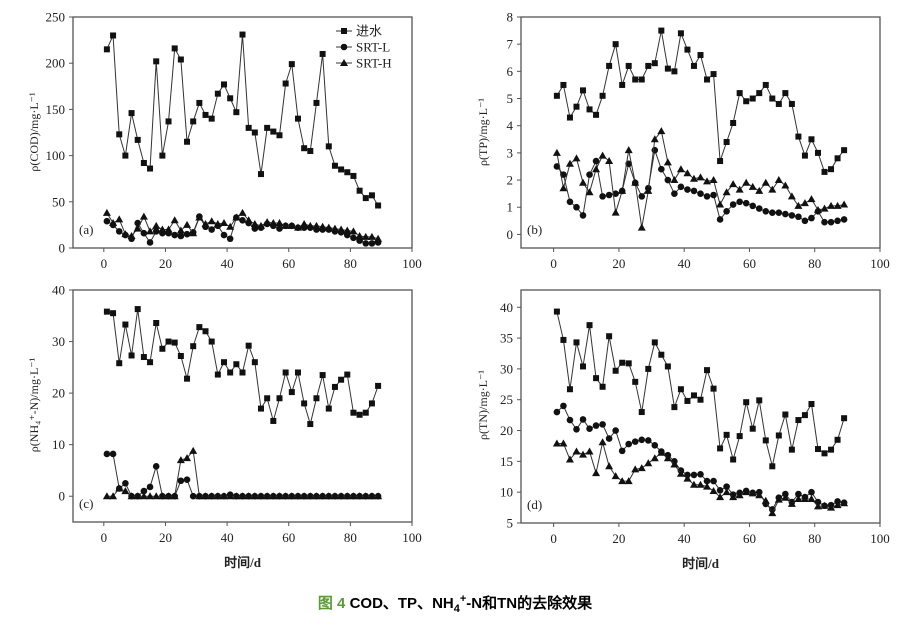 This screenshot has height=624, width=910. Describe the element at coordinates (510, 180) in the screenshot. I see `y-tick-label: 2` at that location.